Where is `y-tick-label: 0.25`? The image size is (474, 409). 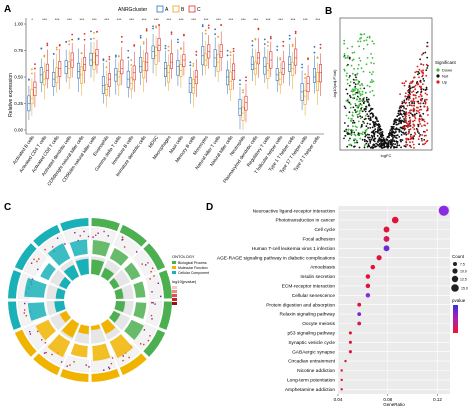 y-tick-label: 0.25 is located at coordinates (18, 103).